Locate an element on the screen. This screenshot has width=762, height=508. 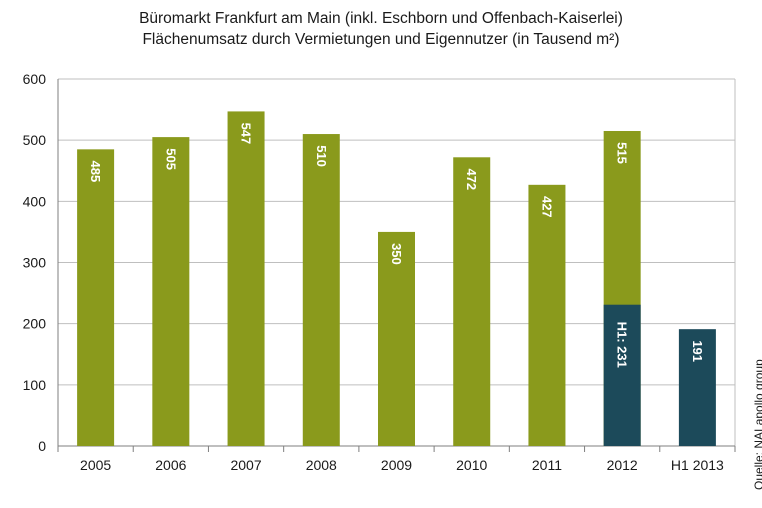
bar-value-label: 485 is located at coordinates (95, 171).